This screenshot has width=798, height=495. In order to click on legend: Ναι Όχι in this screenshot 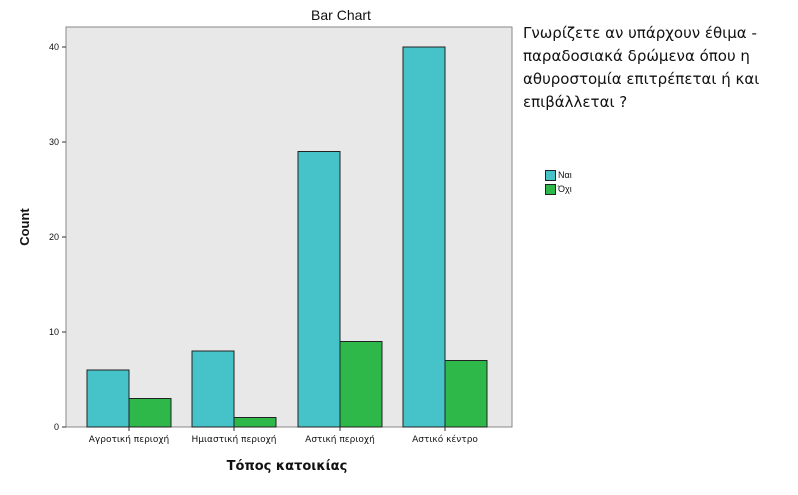, I will do `click(558, 182)`.